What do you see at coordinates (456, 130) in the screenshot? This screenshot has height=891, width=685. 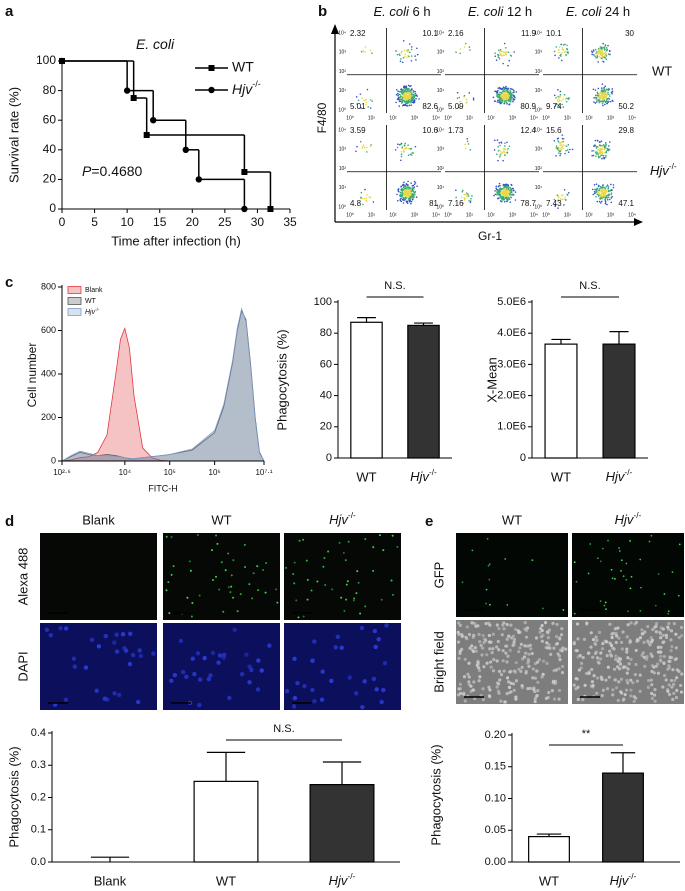 I see `quadrant-value: 1.73` at bounding box center [456, 130].